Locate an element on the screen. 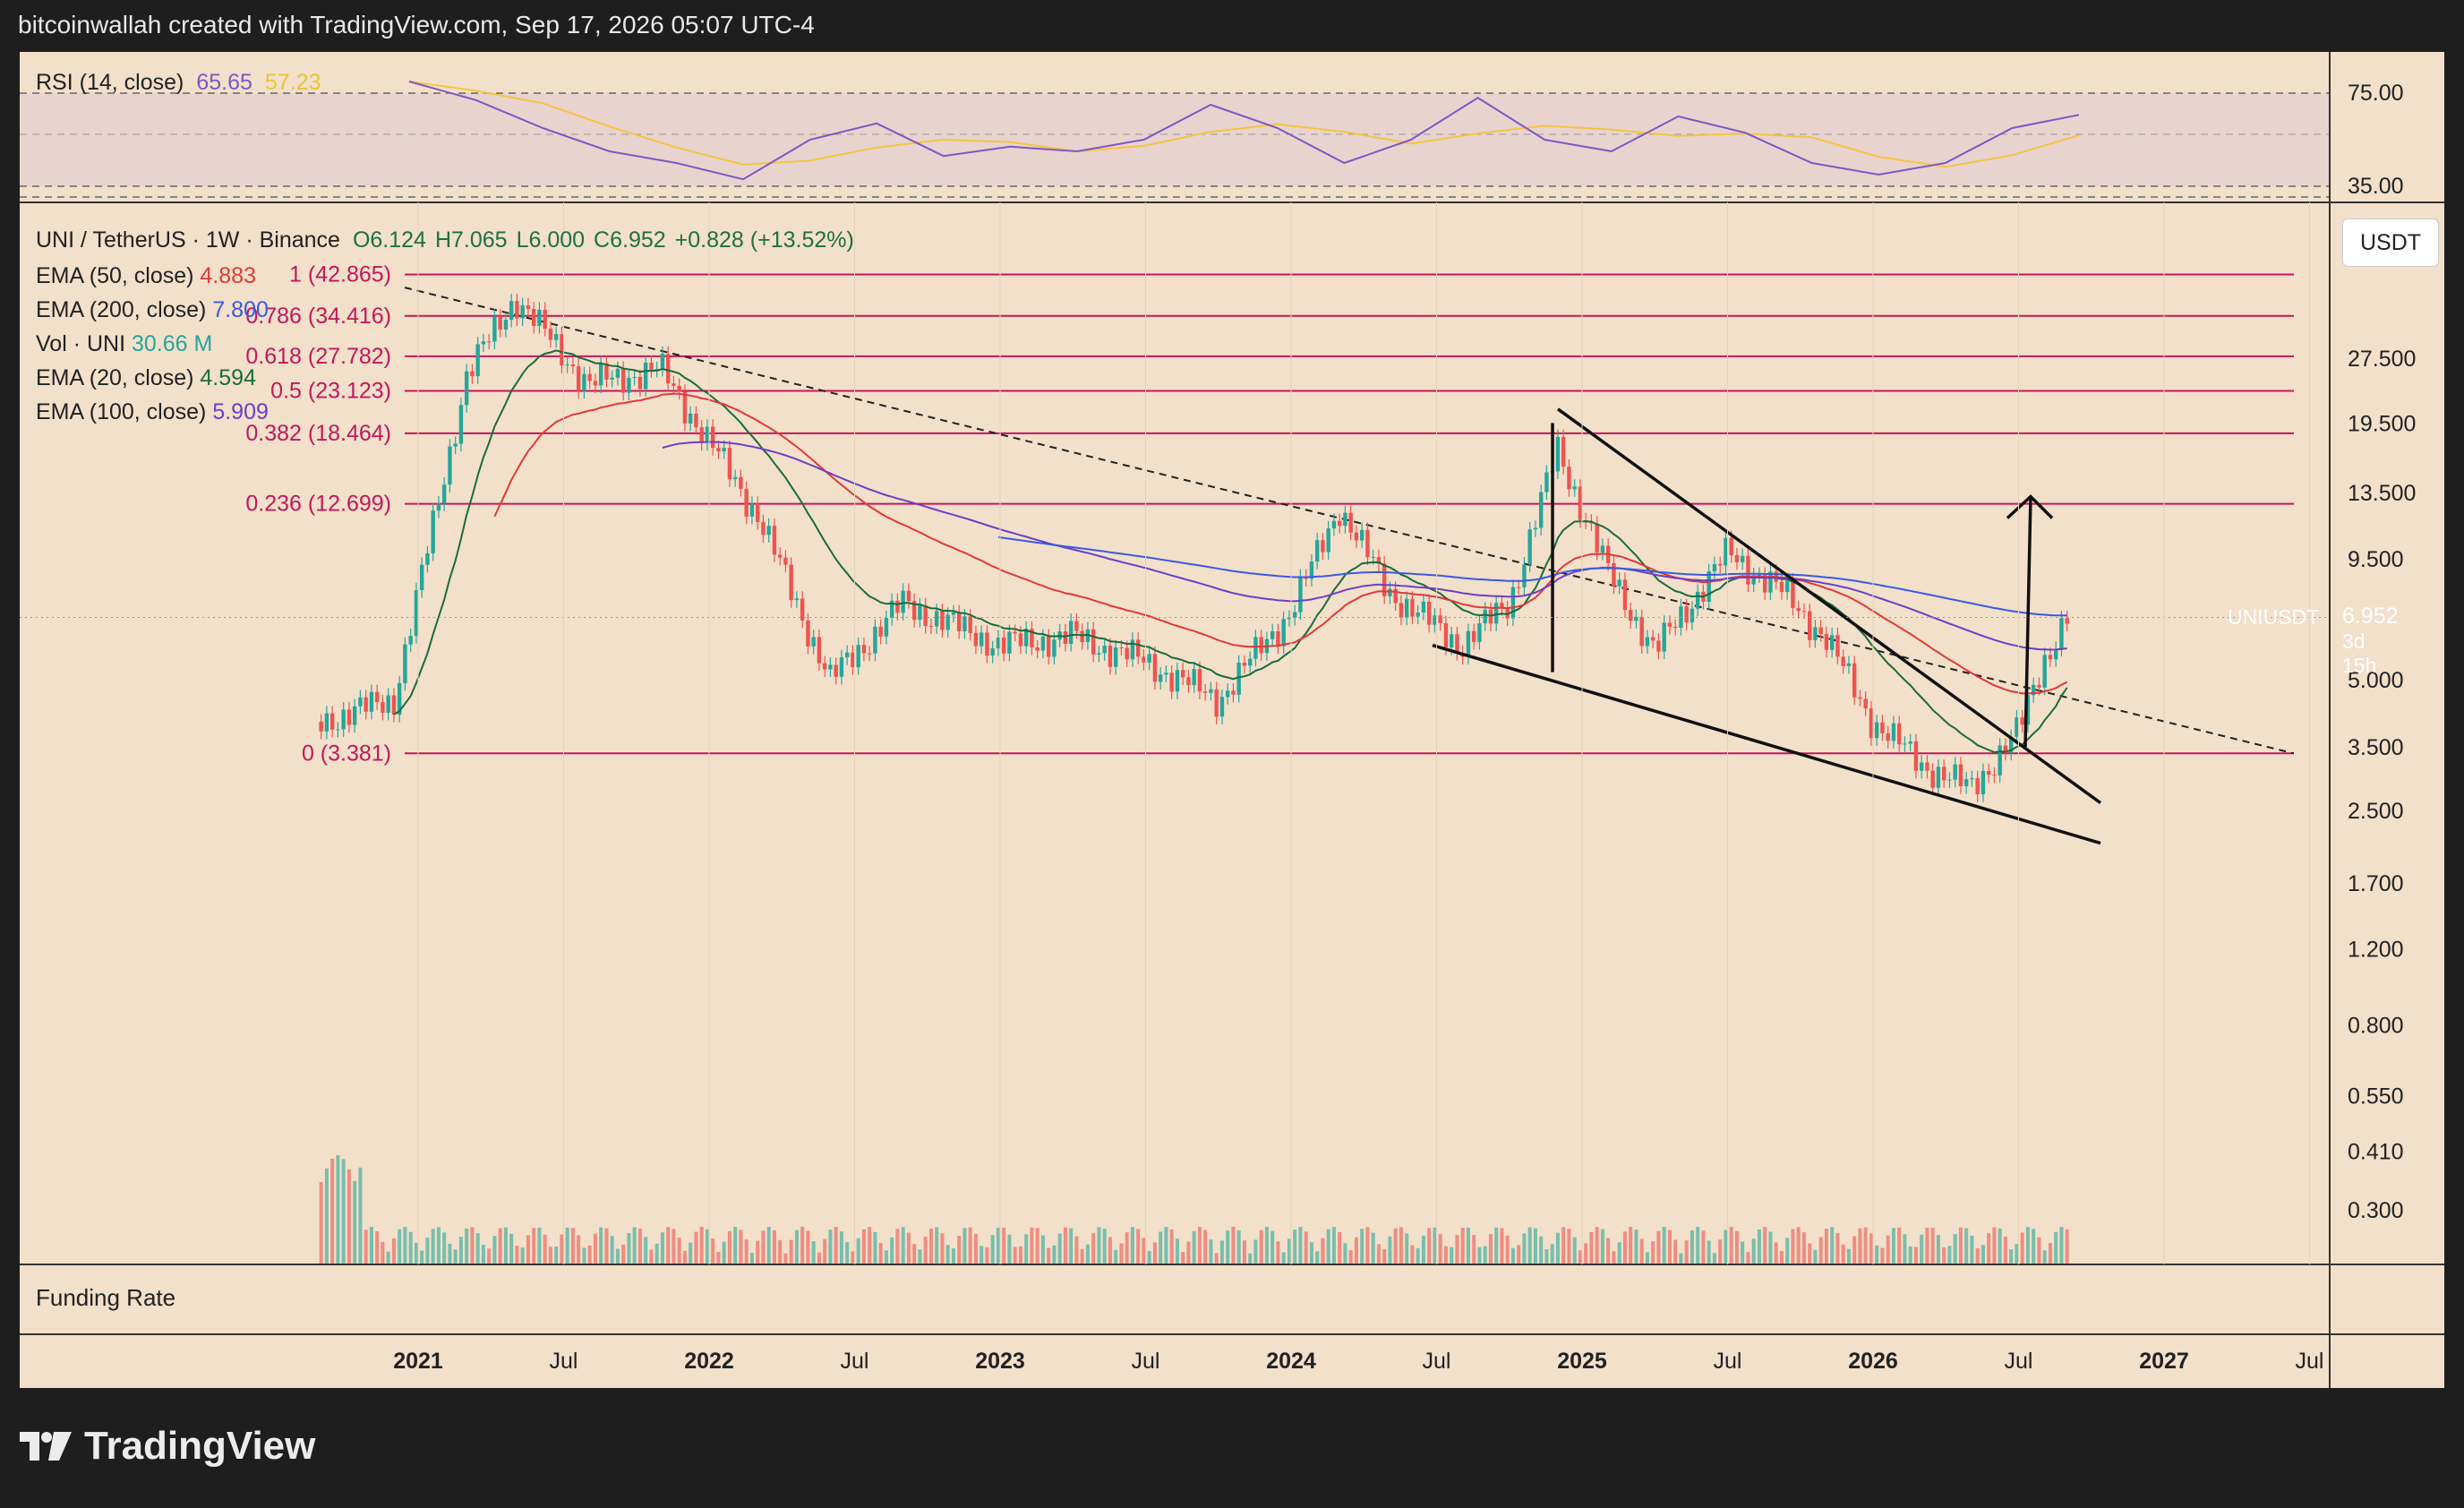 This screenshot has width=2464, height=1508. close-value: C6.952 is located at coordinates (630, 240).